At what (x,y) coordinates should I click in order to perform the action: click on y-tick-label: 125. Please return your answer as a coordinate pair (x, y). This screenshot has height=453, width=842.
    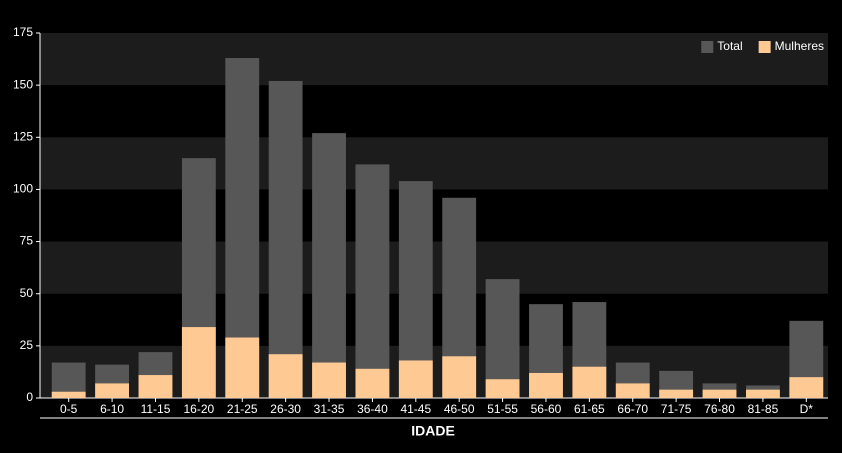
    Looking at the image, I should click on (23, 136).